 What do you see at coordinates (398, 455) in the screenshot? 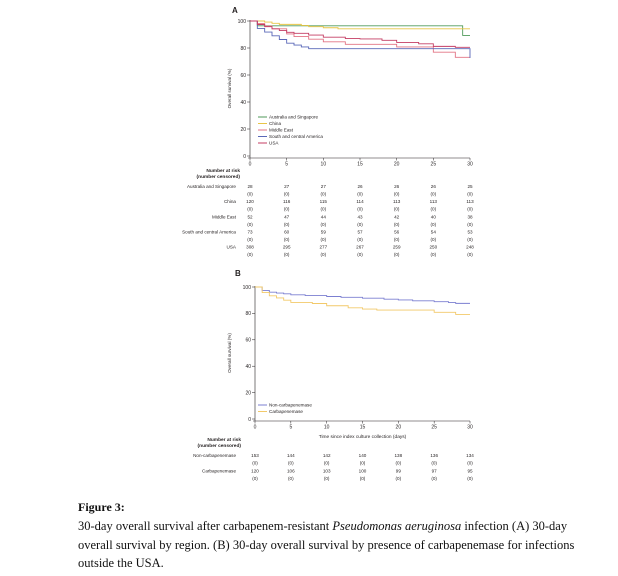
I see `panel-b-risk-at-risk: 138` at bounding box center [398, 455].